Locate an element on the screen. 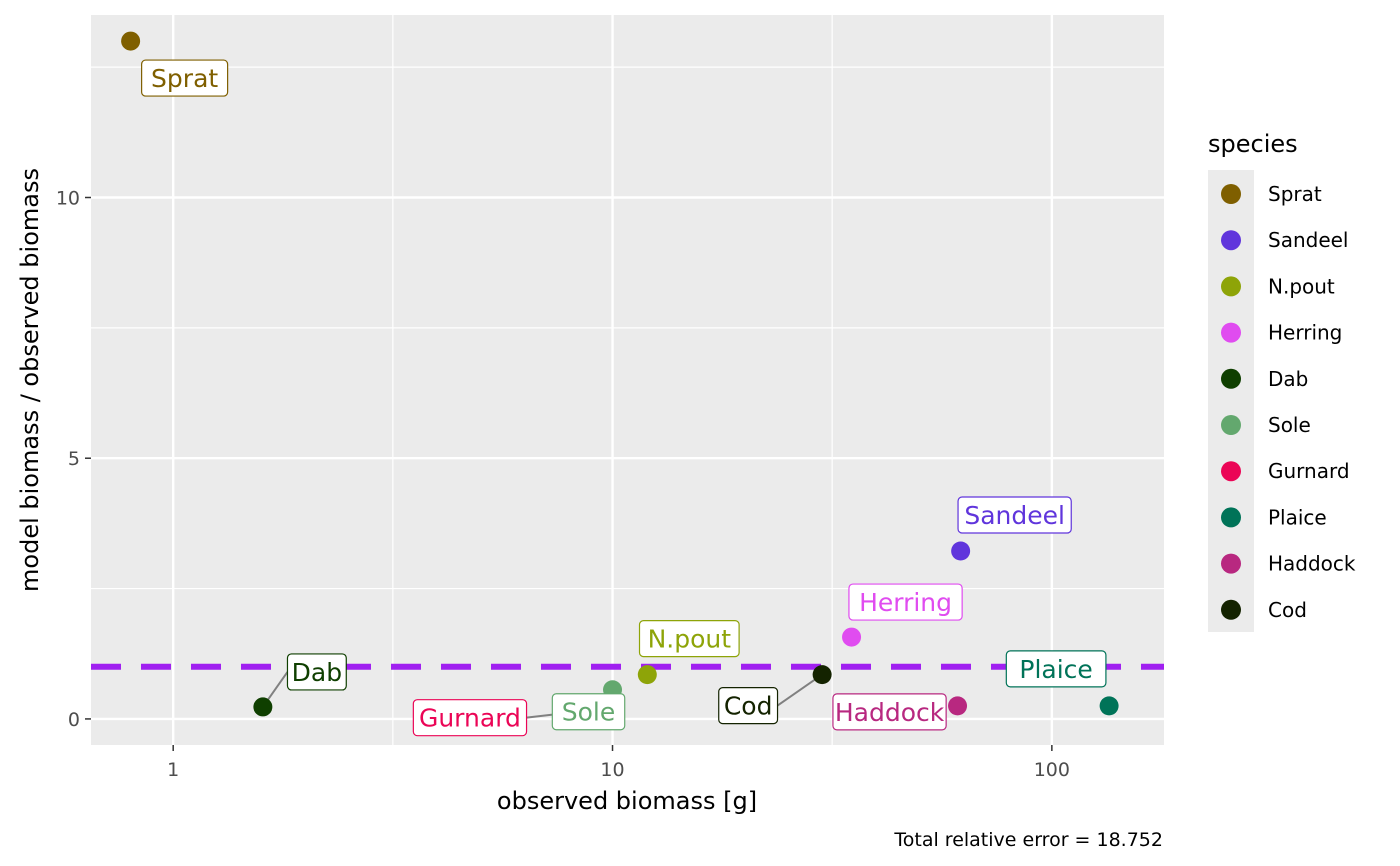 This screenshot has width=1400, height=866. label-dab: Dab is located at coordinates (316, 672).